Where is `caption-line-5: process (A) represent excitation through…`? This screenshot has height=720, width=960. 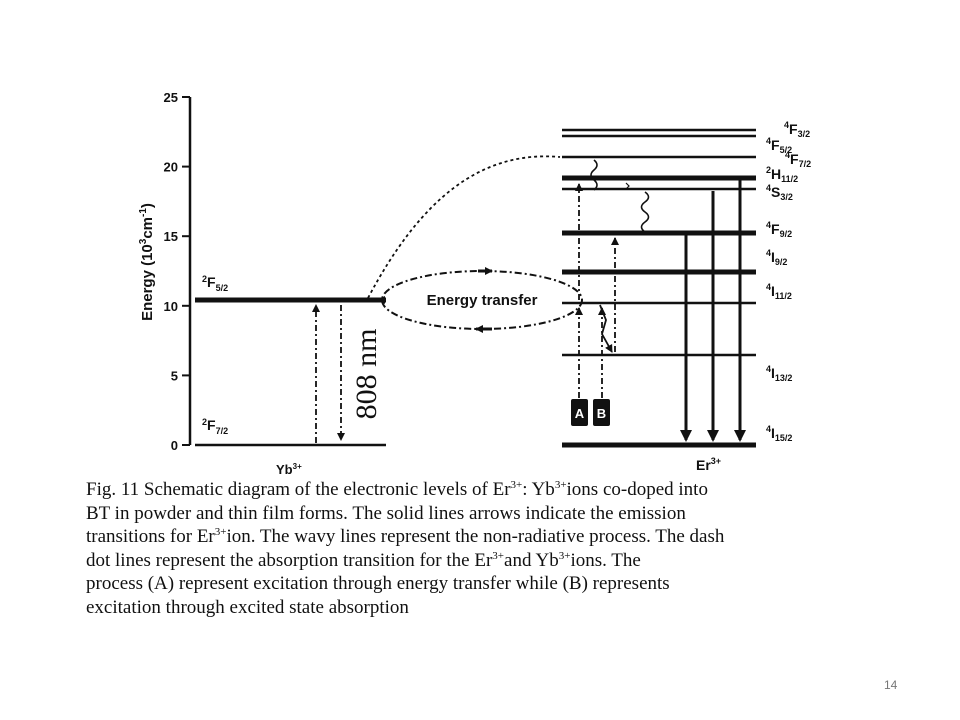
caption-line-5: process (A) represent excitation through… is located at coordinates (378, 584).